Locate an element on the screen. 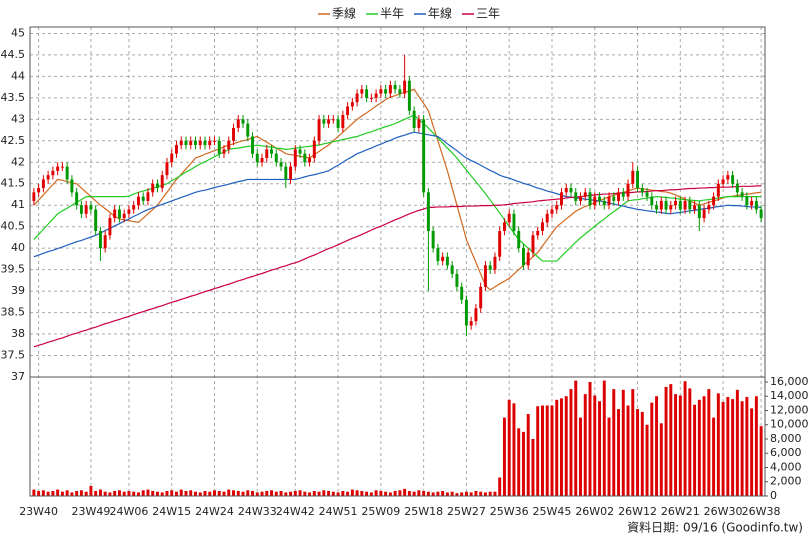 This screenshot has width=808, height=540. y2-tick-label: 4,000 is located at coordinates (786, 466).